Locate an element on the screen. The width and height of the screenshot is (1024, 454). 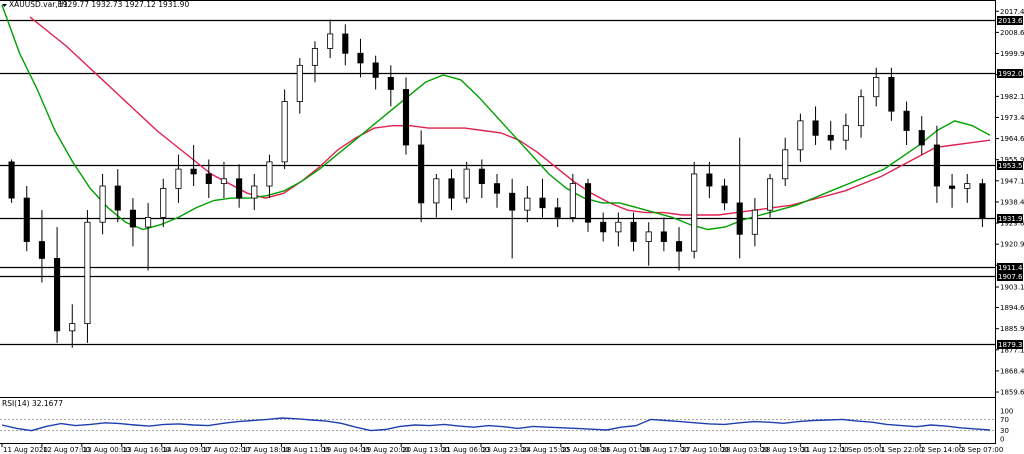
time-tick-label: 25 Aug 08:00 is located at coordinates (585, 450).